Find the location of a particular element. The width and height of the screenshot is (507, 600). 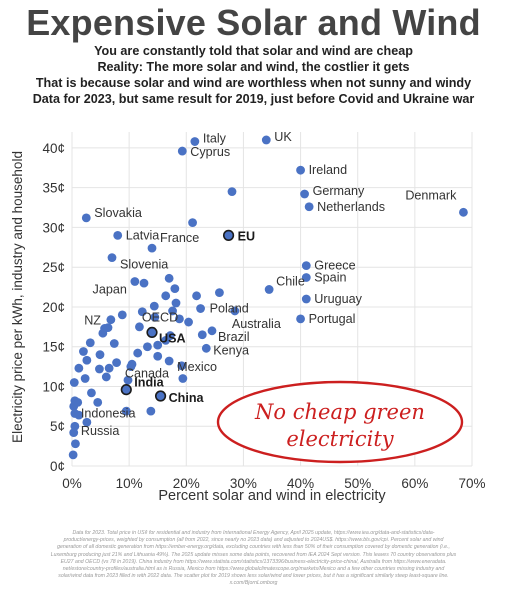

point-label: UK is located at coordinates (283, 137).